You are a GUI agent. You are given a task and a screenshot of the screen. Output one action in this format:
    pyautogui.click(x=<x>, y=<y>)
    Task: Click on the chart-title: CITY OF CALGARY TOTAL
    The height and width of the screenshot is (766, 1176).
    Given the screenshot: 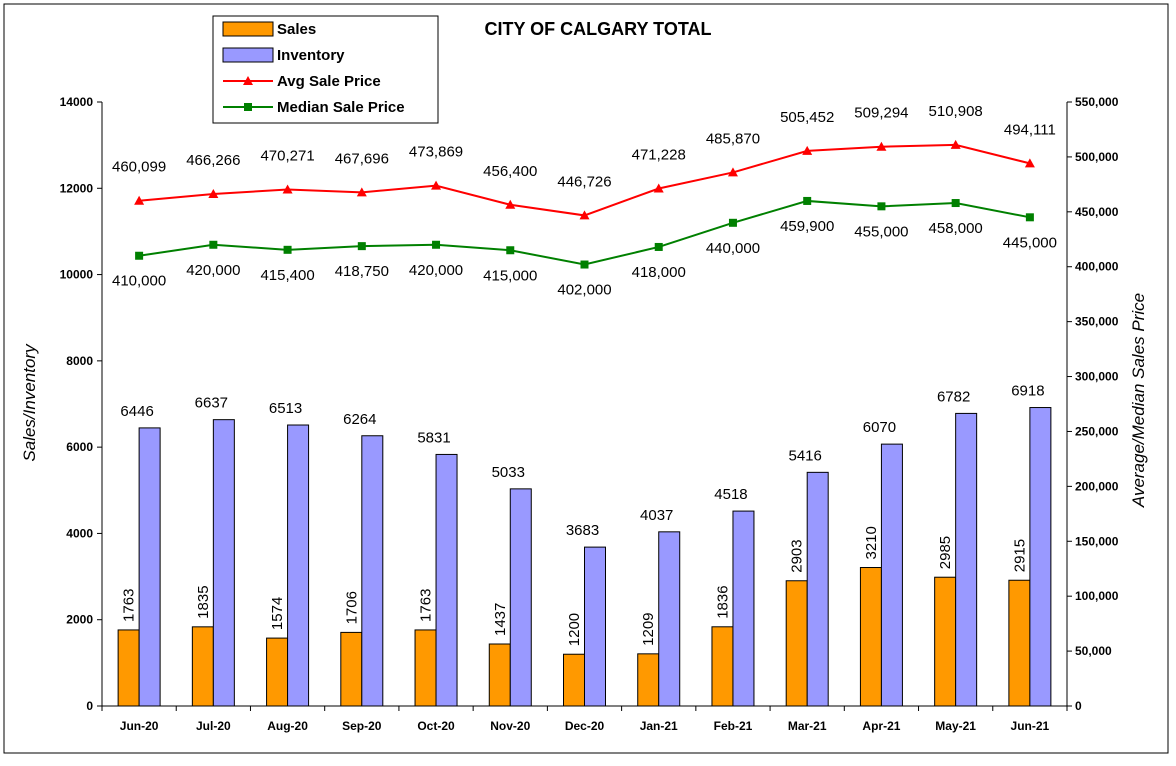 What is the action you would take?
    pyautogui.click(x=597, y=29)
    